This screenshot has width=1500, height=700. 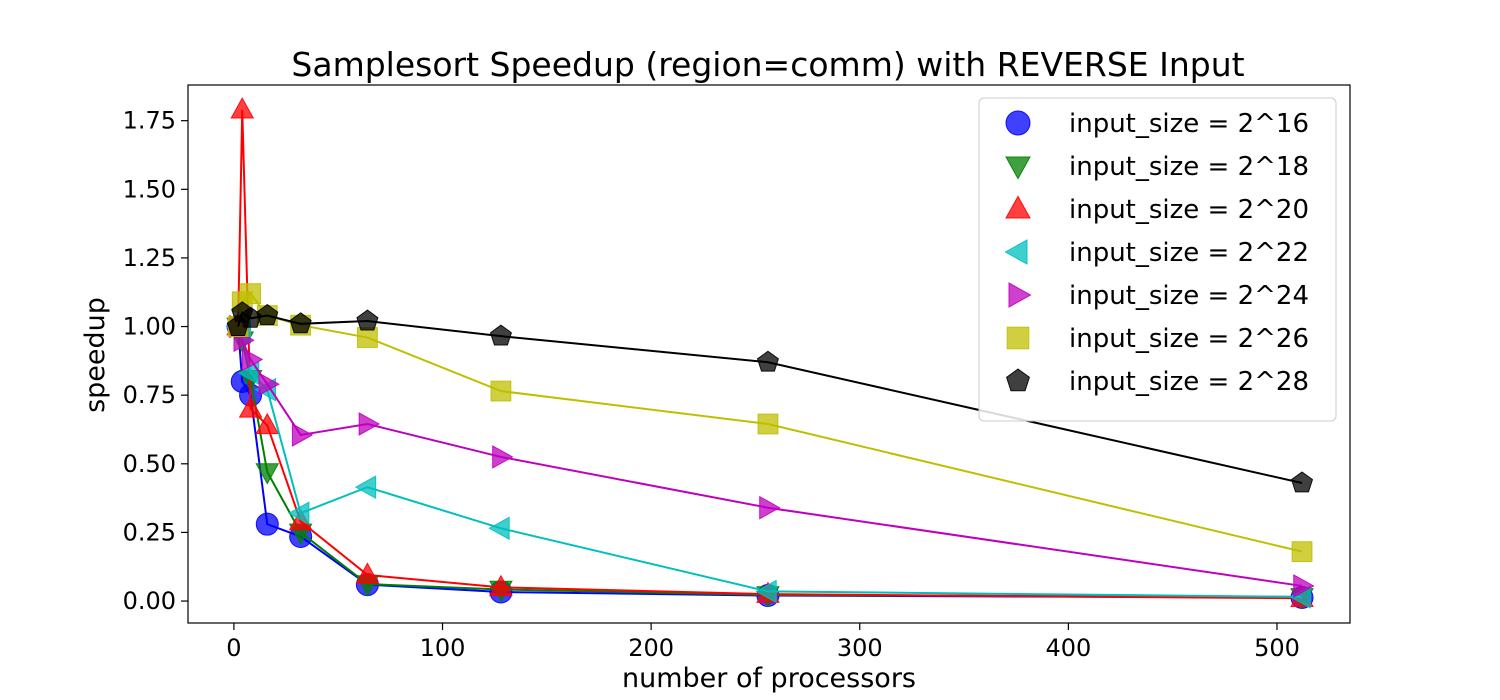 I want to click on y-tick-label: 0.00, so click(x=149, y=601).